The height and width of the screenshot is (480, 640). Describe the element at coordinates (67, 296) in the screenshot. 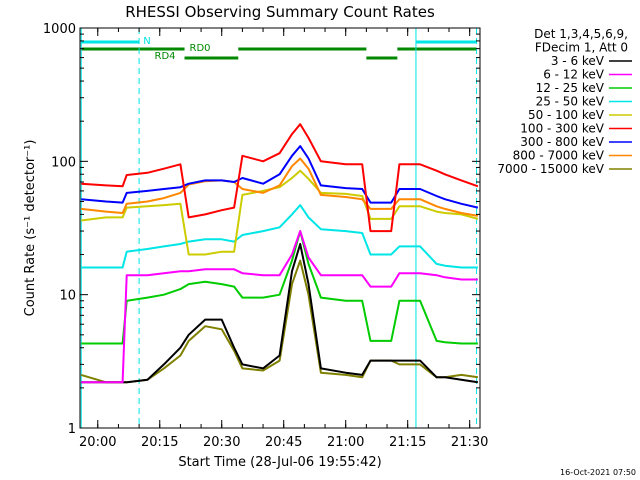

I see `y-tick-label: 10` at that location.